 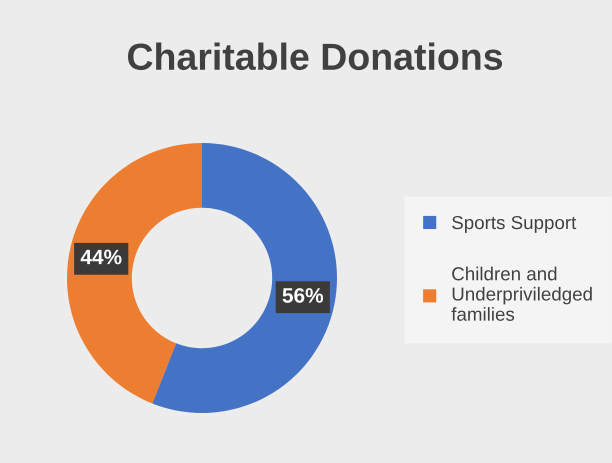 What do you see at coordinates (315, 56) in the screenshot?
I see `chart-title: Charitable Donations` at bounding box center [315, 56].